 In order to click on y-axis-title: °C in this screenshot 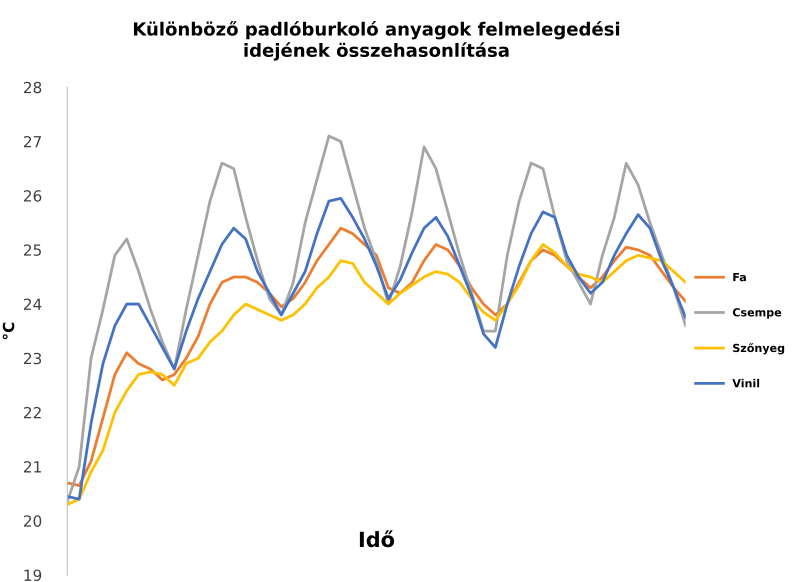, I will do `click(8, 331)`.